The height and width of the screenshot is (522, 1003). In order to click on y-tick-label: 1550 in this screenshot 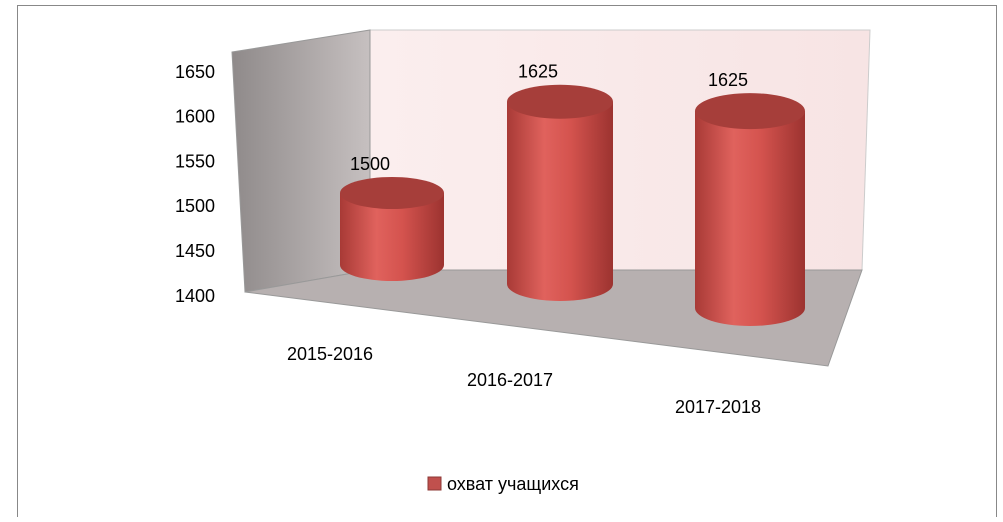, I will do `click(195, 161)`.